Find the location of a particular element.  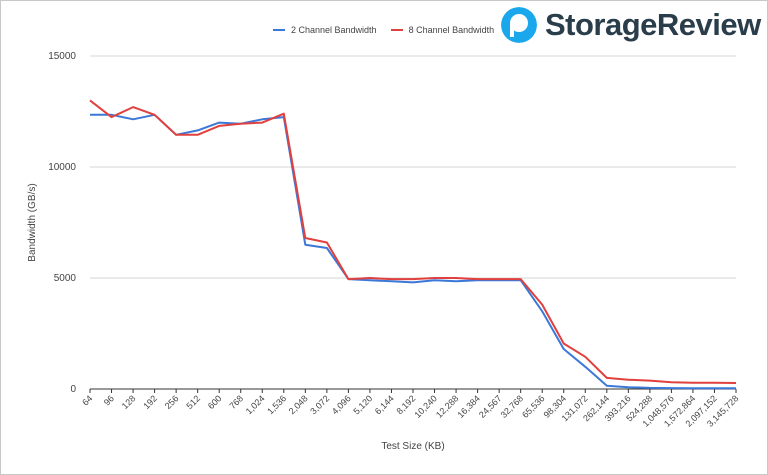

legend-item-series-0: 2 Channel Bandwidth is located at coordinates (325, 30).